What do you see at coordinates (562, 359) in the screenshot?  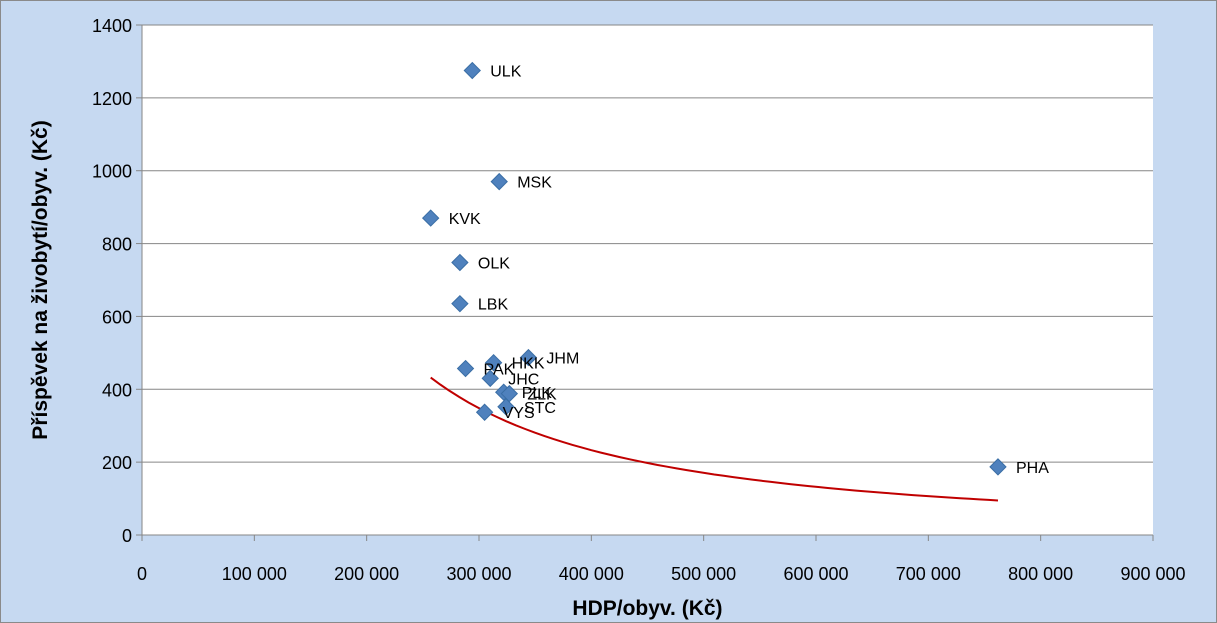 I see `data-label: JHM` at bounding box center [562, 359].